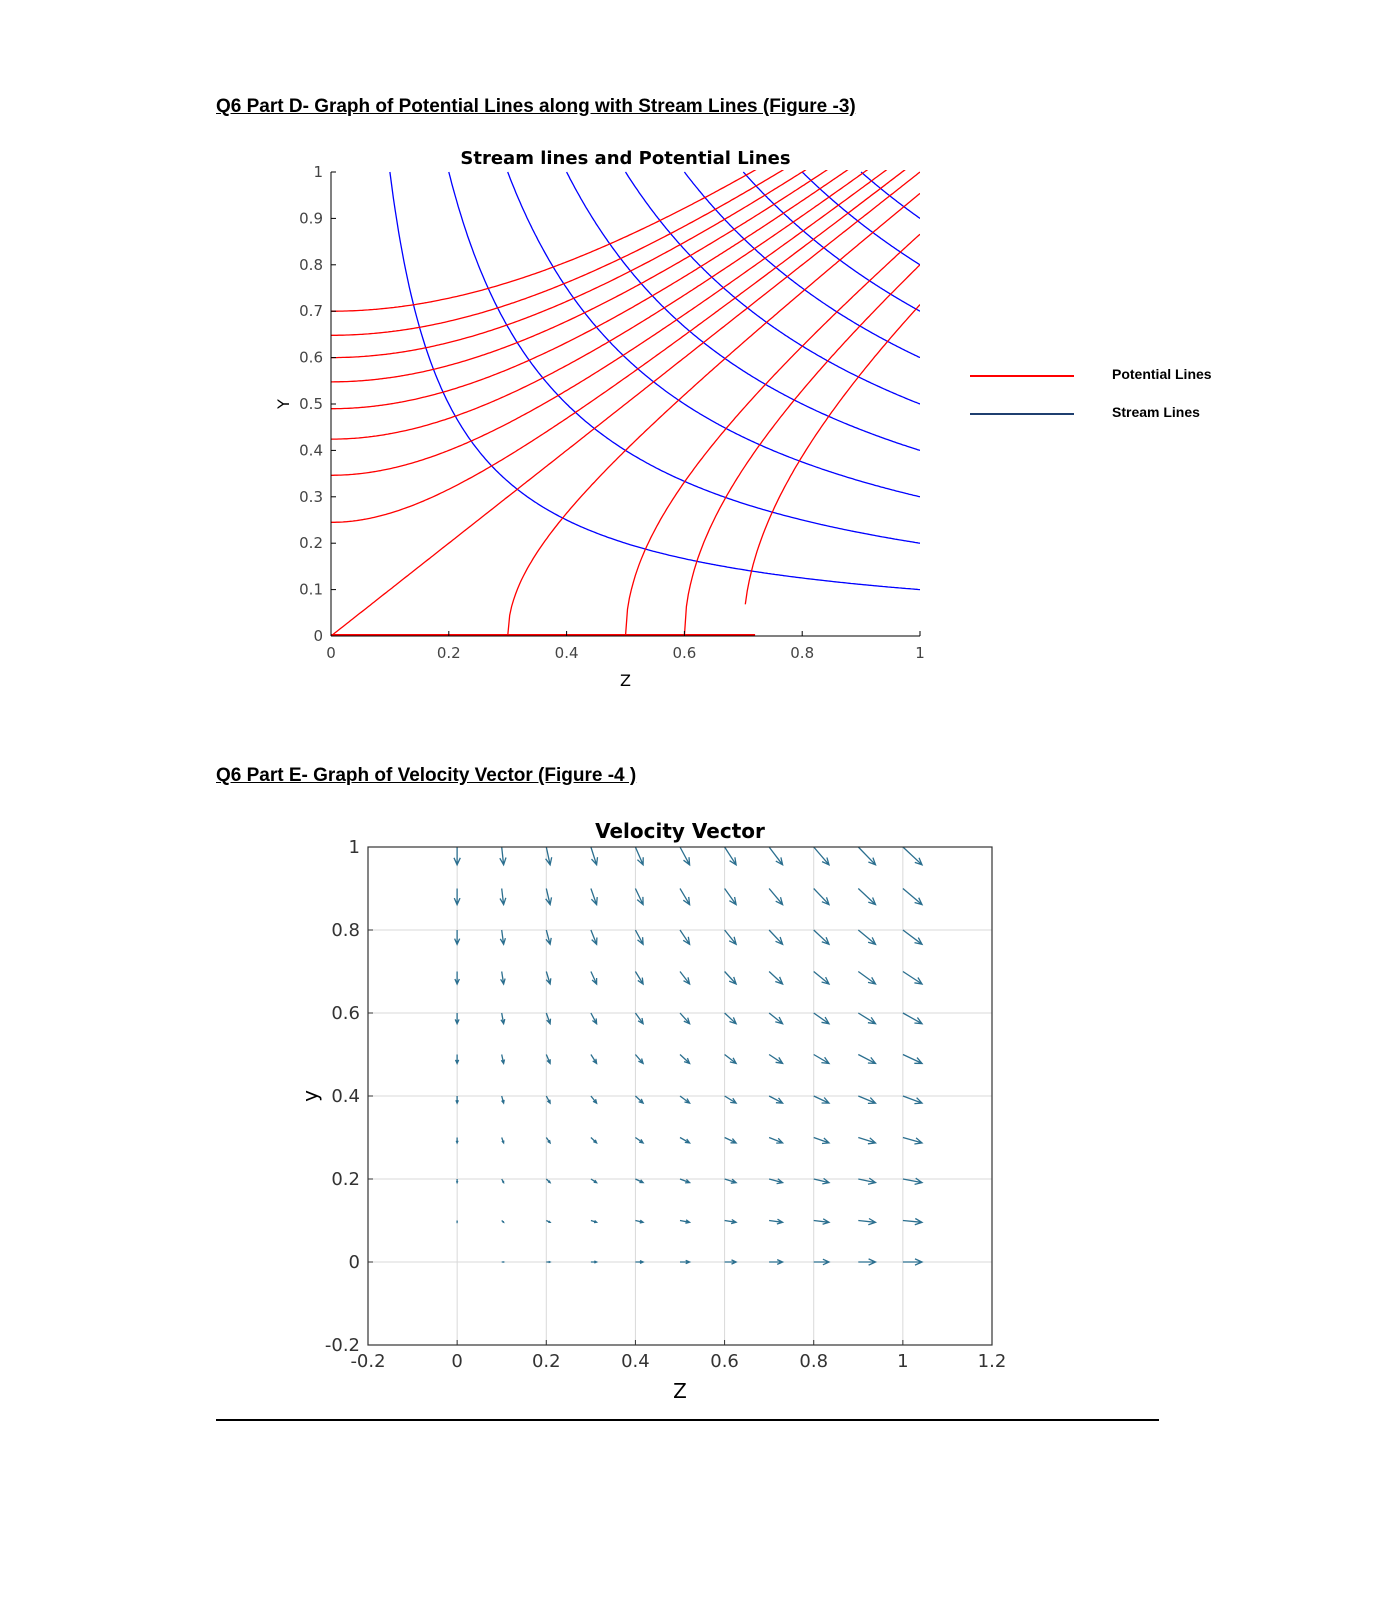  Describe the element at coordinates (902, 1361) in the screenshot. I see `x-tick-label-6: 1` at that location.